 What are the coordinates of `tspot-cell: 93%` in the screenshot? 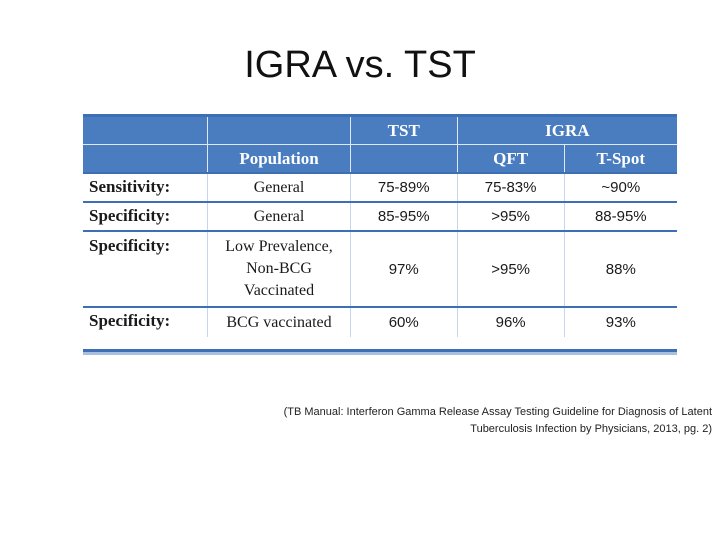 It's located at (620, 321).